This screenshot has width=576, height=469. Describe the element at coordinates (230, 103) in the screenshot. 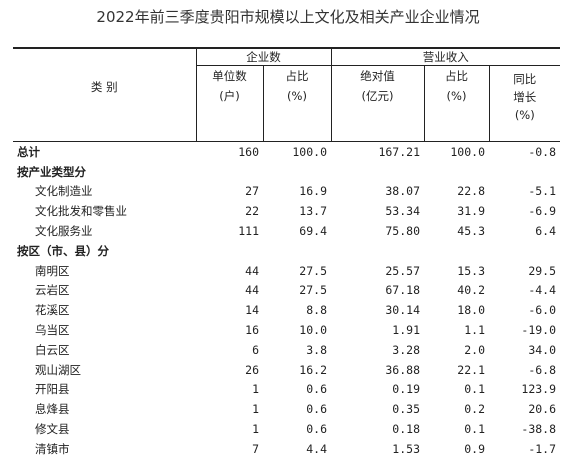

I see `header-units: 单位数 (户)` at that location.